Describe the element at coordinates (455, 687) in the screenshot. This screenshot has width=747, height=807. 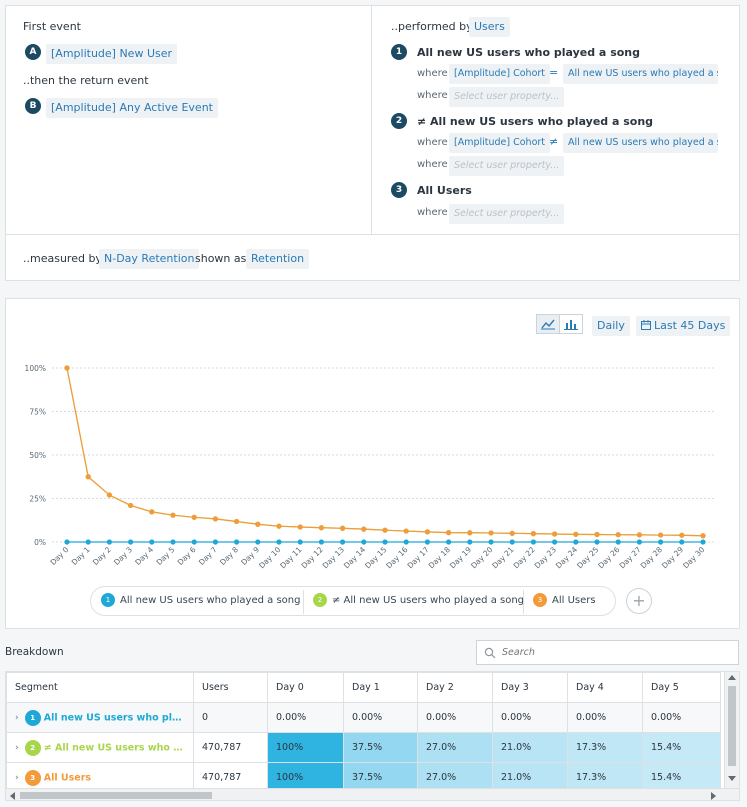
I see `column-header: Day 2` at that location.